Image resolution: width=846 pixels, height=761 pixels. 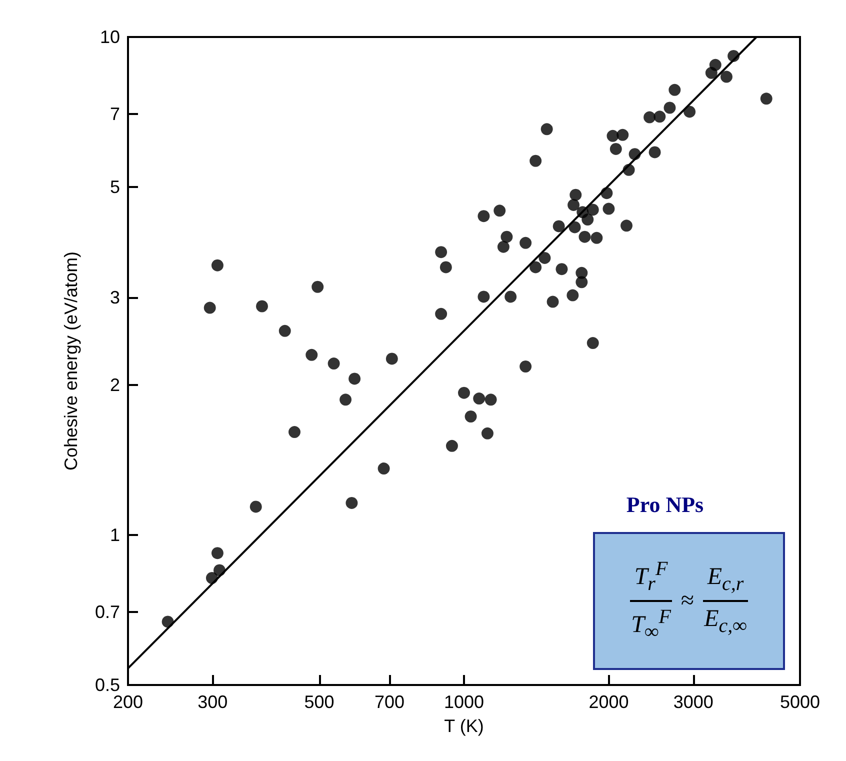 What do you see at coordinates (687, 601) in the screenshot?
I see `annotation: ≈` at bounding box center [687, 601].